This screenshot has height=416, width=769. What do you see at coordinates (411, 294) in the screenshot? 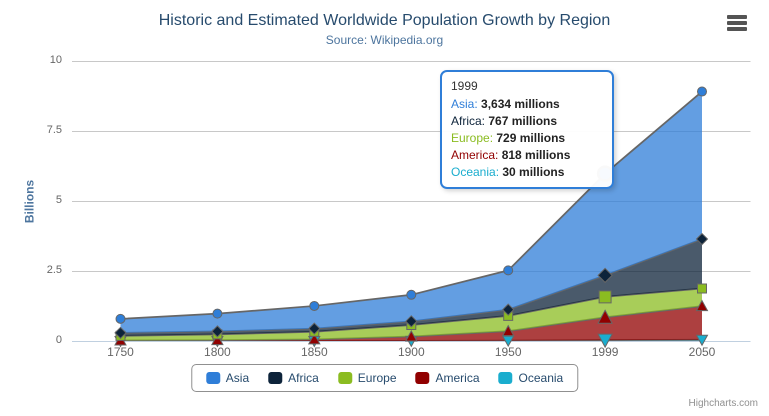
I see `marker-asia-1900` at bounding box center [411, 294].